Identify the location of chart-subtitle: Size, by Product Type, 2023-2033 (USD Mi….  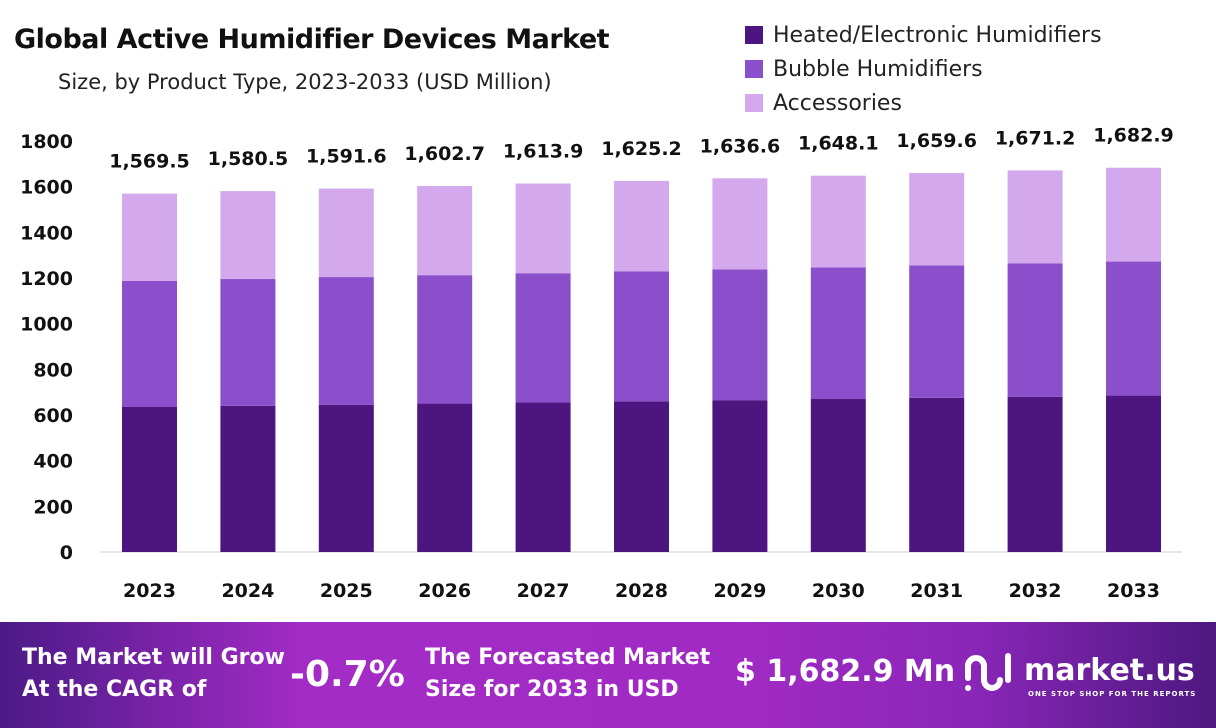
(305, 82).